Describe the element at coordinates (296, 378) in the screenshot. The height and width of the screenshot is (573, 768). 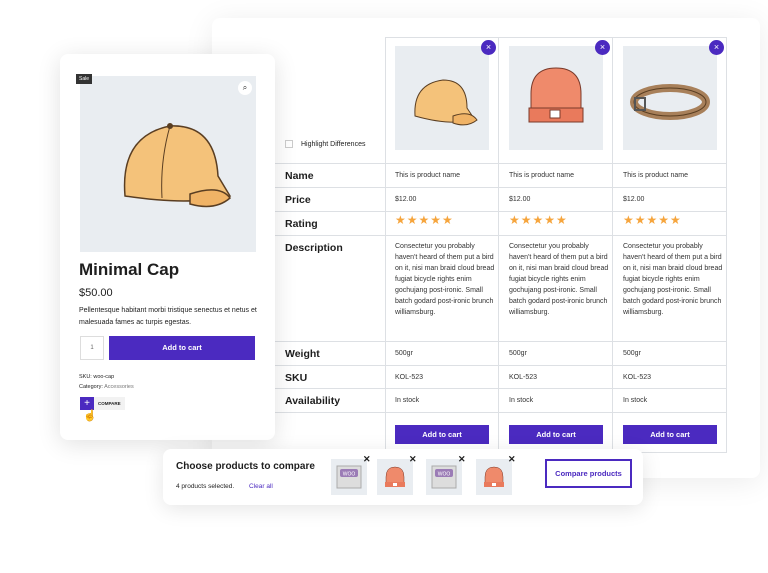
I see `row-label-sku: SKU` at that location.